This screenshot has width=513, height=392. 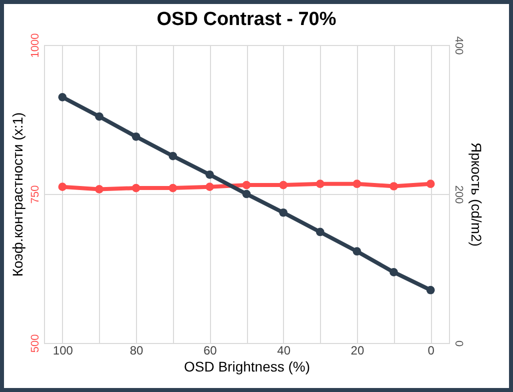 I want to click on y-tick-label: 500, so click(x=36, y=343).